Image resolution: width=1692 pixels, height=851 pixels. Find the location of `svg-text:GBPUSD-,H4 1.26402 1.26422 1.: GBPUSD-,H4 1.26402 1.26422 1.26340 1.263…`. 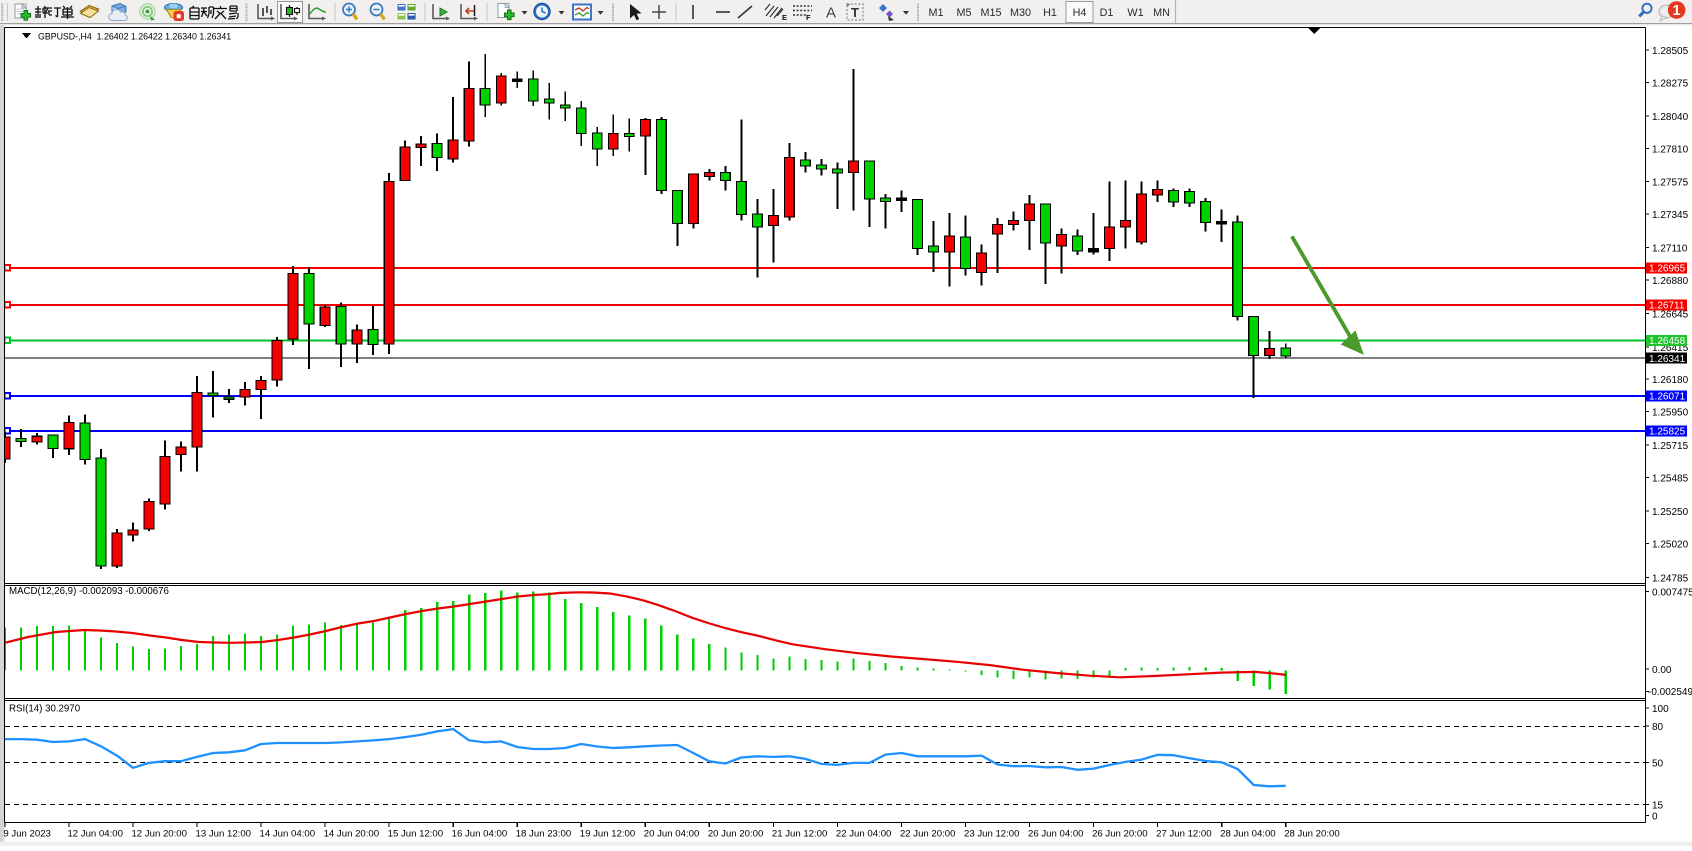

svg-text:GBPUSD-,H4 1.26402 1.26422 1.: GBPUSD-,H4 1.26402 1.26422 1.26340 1.263… is located at coordinates (134, 37).